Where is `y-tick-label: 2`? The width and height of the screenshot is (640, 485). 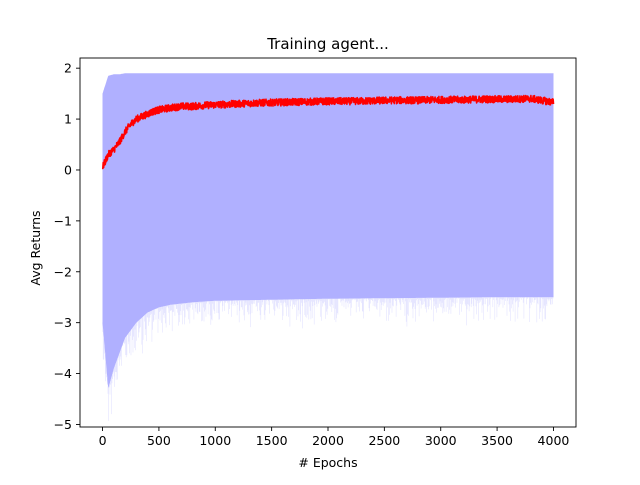 y-tick-label: 2 is located at coordinates (68, 68).